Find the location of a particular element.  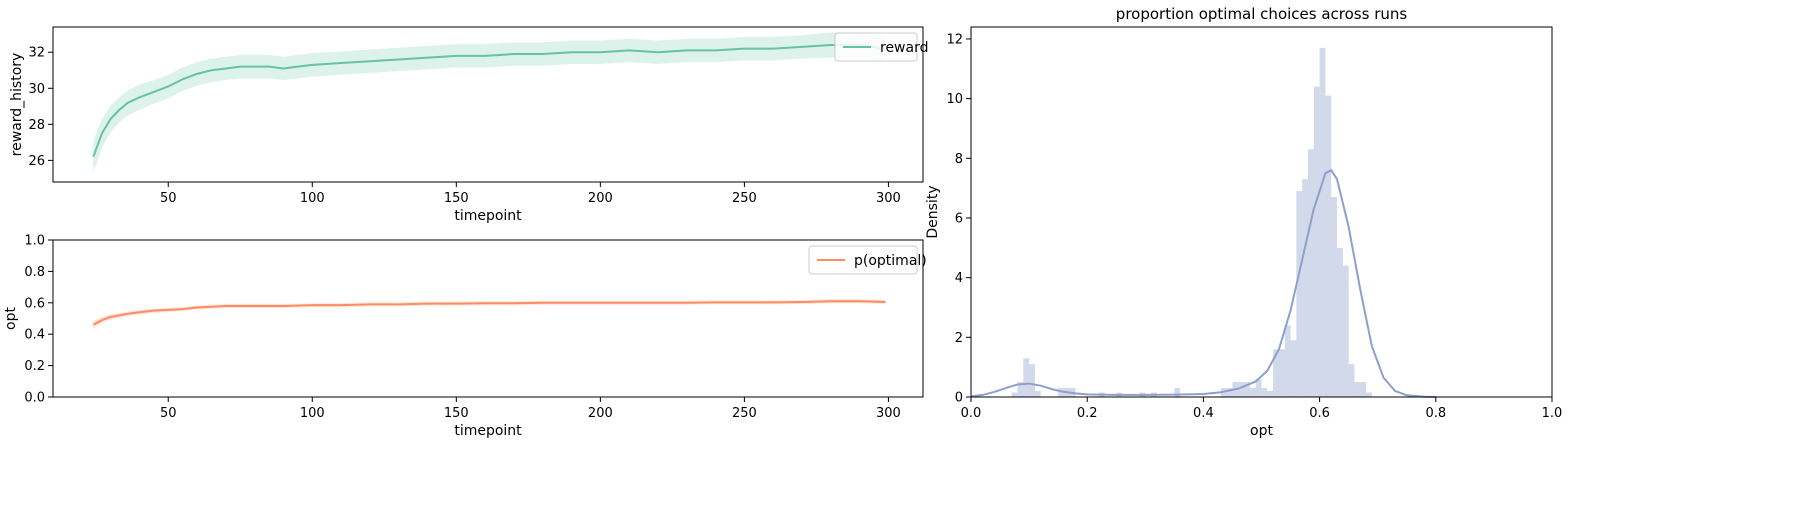

y-tick-label: 8 is located at coordinates (959, 159).